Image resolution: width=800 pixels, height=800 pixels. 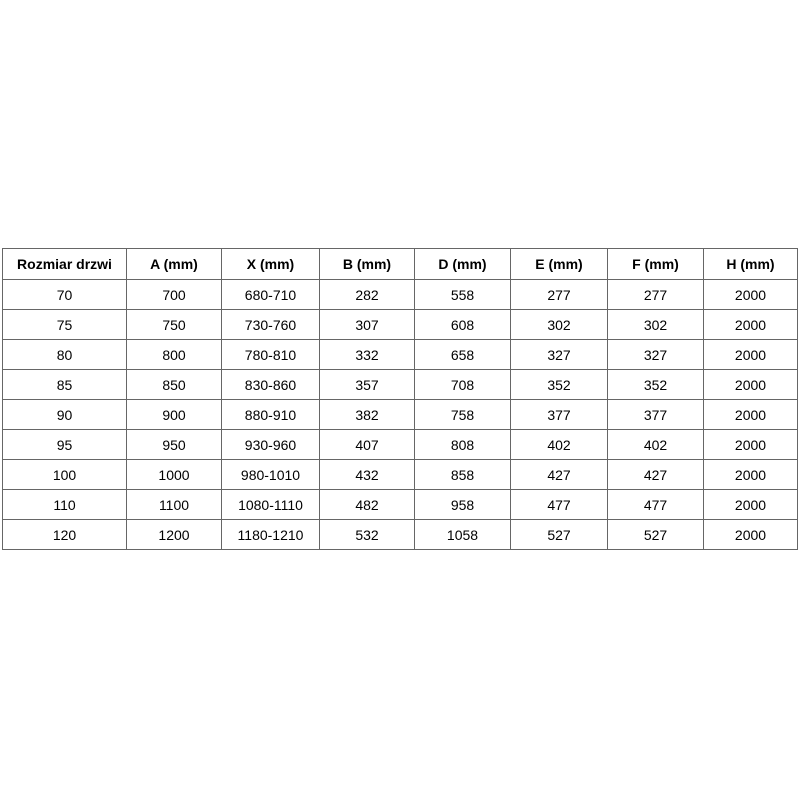 I want to click on column-header-e-mm: E (mm), so click(x=559, y=264).